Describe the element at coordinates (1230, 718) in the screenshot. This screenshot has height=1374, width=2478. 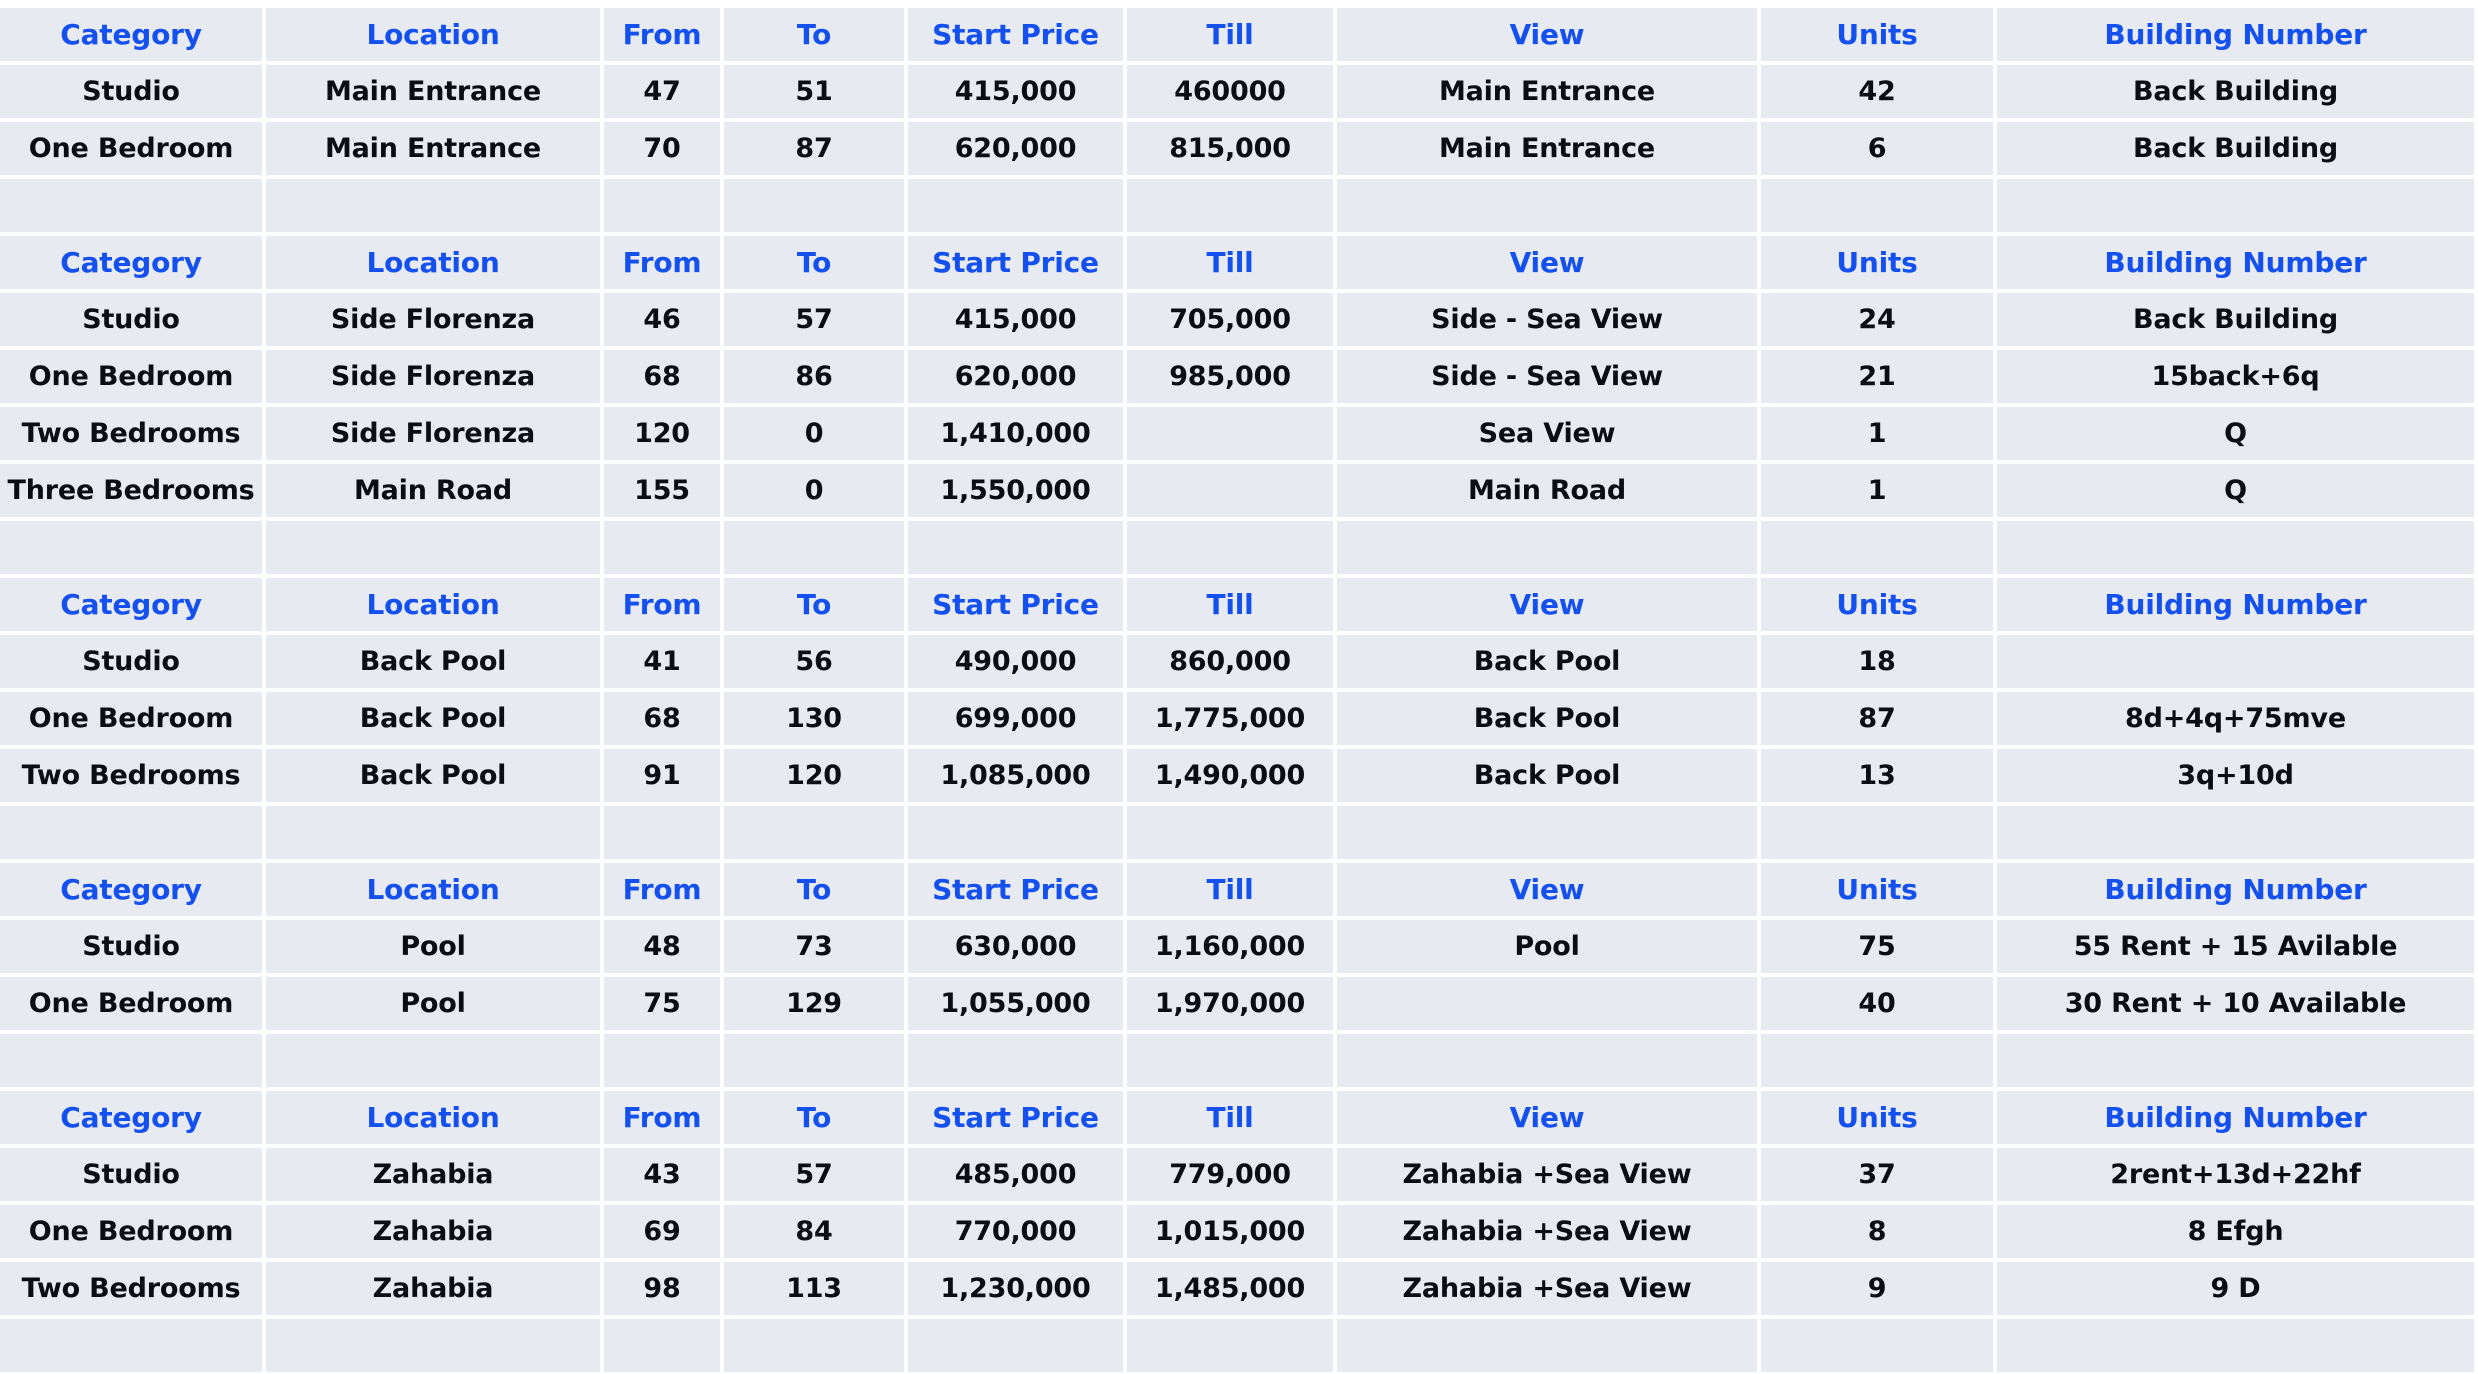
I see `cell: 1,775,000` at that location.